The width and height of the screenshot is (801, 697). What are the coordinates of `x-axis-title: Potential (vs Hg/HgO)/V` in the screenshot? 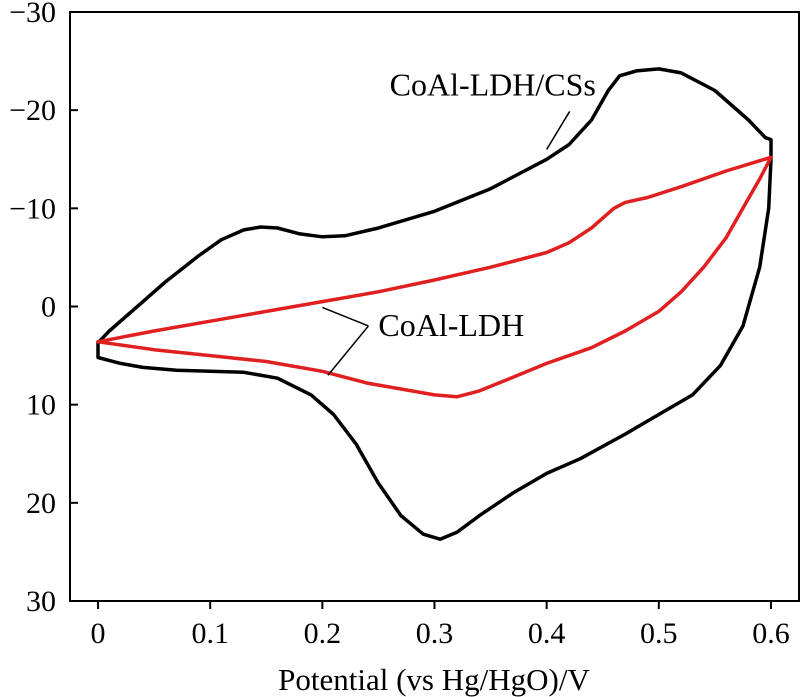 It's located at (434, 679).